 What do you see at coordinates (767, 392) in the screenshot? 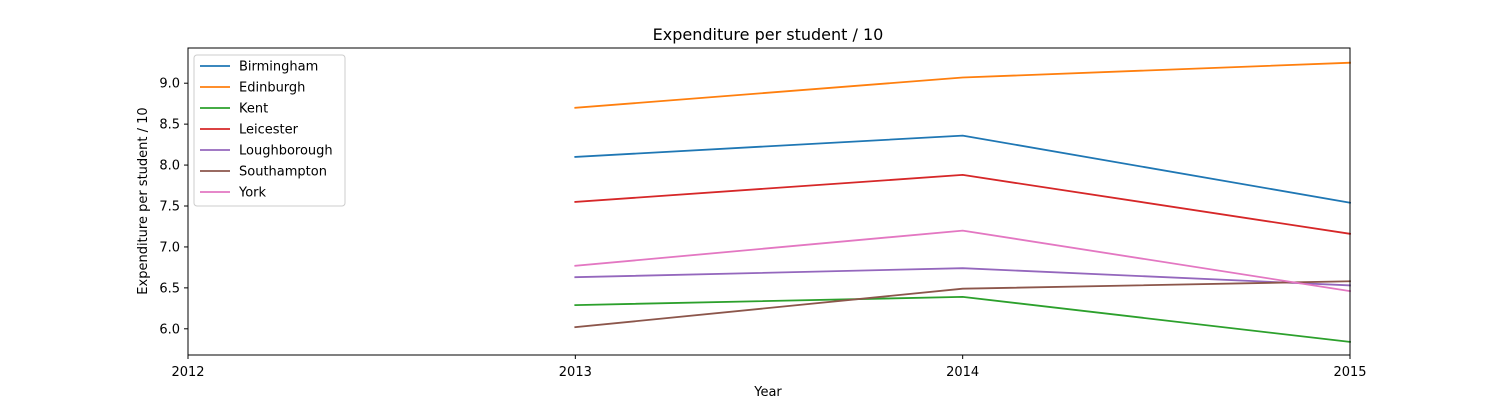
I see `x-axis-label: Year` at bounding box center [767, 392].